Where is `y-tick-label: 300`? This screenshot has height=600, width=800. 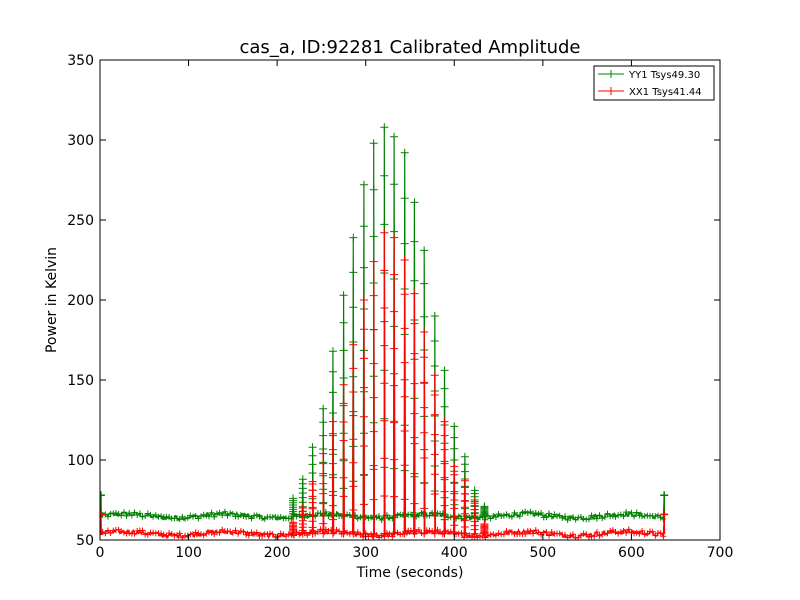 y-tick-label: 300 is located at coordinates (80, 141).